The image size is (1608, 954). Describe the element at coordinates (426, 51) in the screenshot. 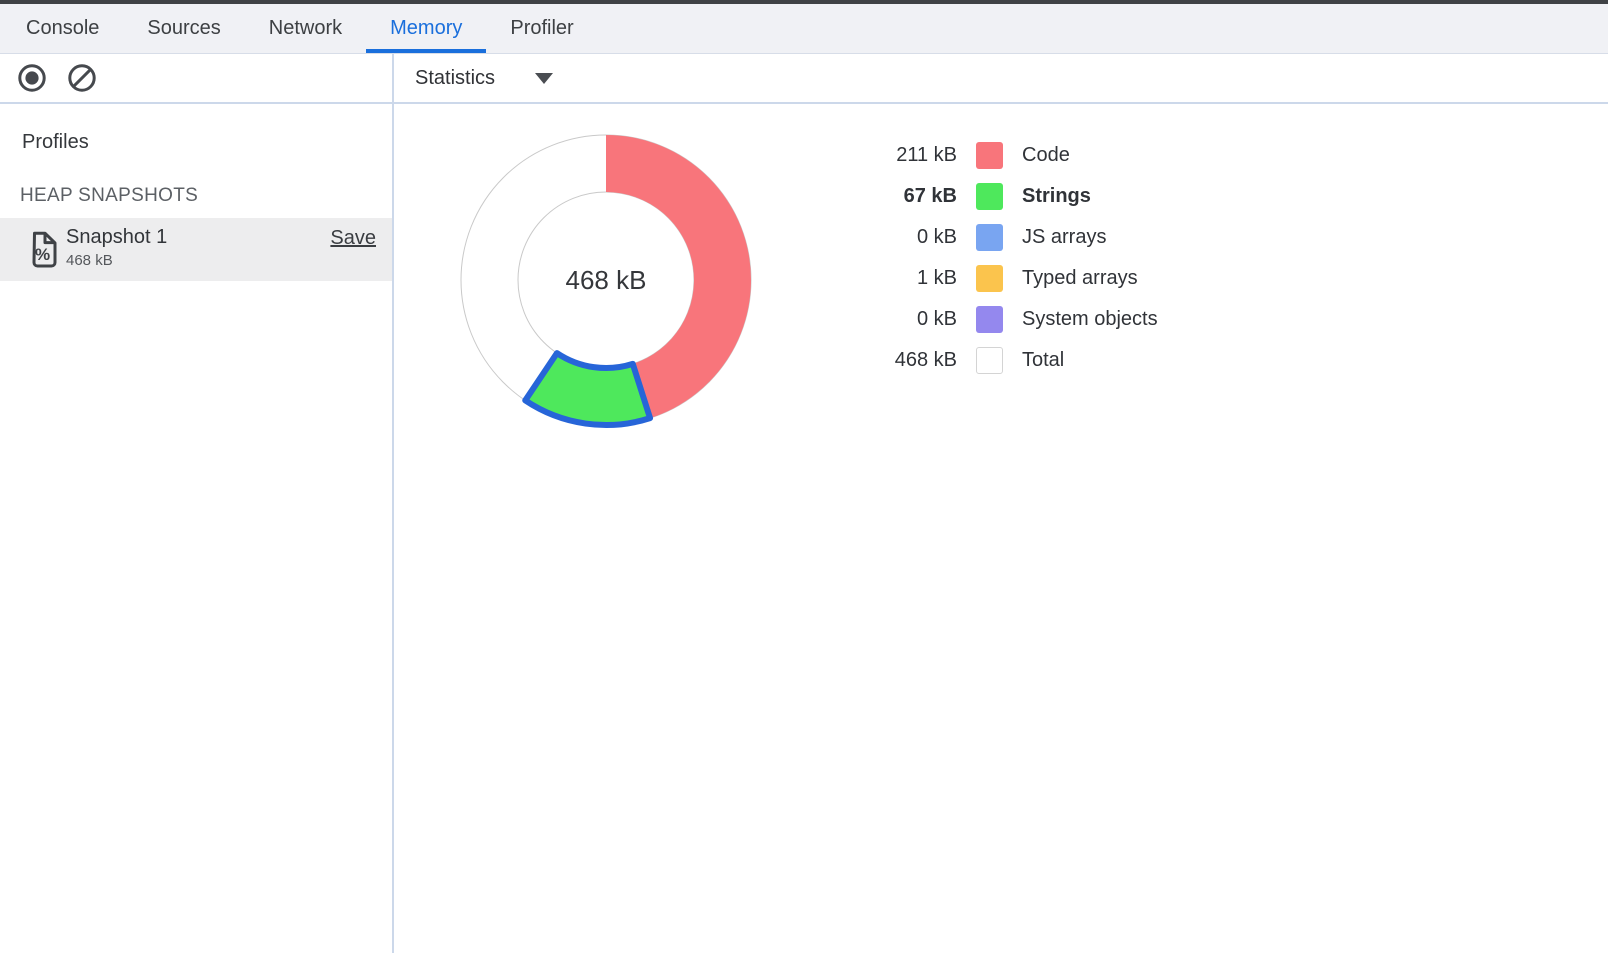

I see `active-tab-underline` at that location.